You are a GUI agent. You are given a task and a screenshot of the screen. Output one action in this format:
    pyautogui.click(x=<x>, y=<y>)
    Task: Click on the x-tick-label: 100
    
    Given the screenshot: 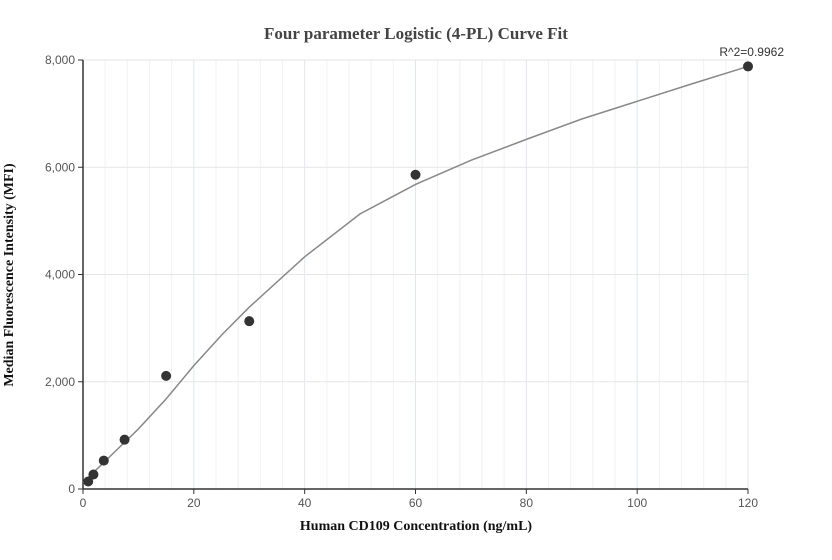 What is the action you would take?
    pyautogui.click(x=637, y=503)
    